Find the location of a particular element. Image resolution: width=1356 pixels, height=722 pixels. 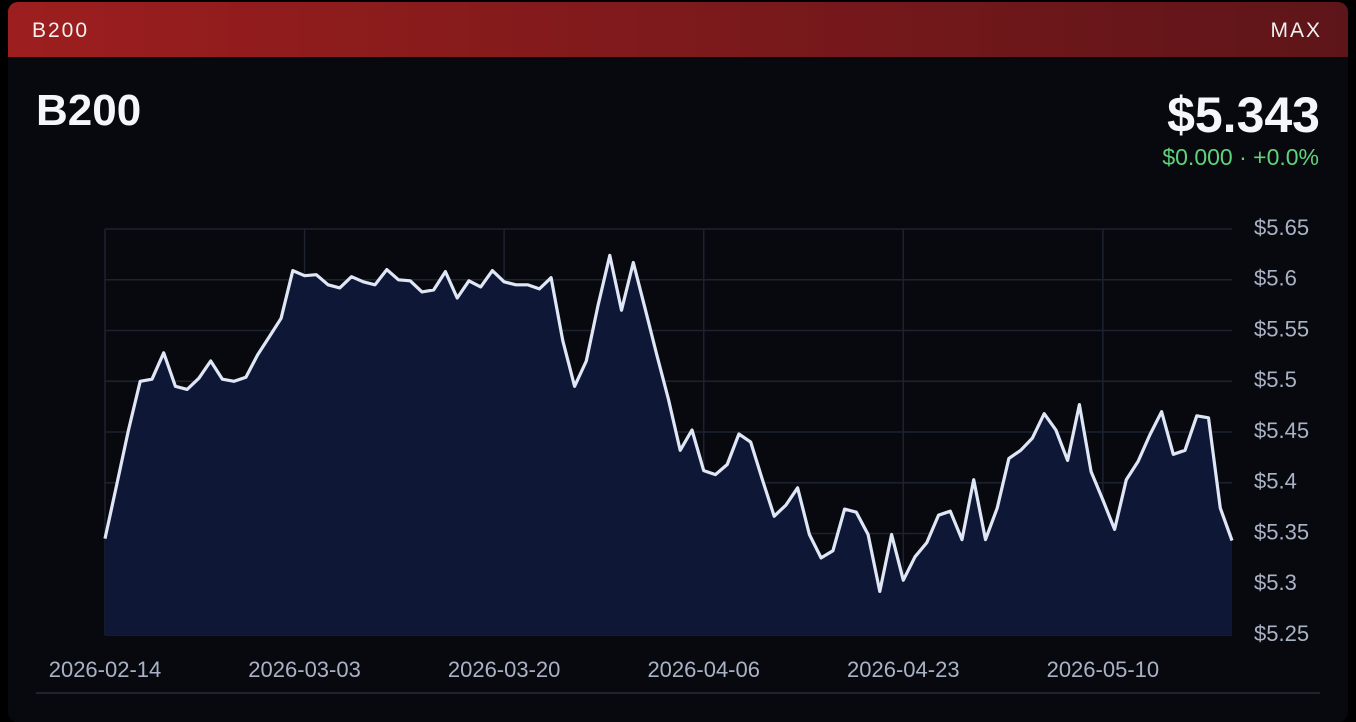

y-tick-label: $5.6 is located at coordinates (1275, 278).